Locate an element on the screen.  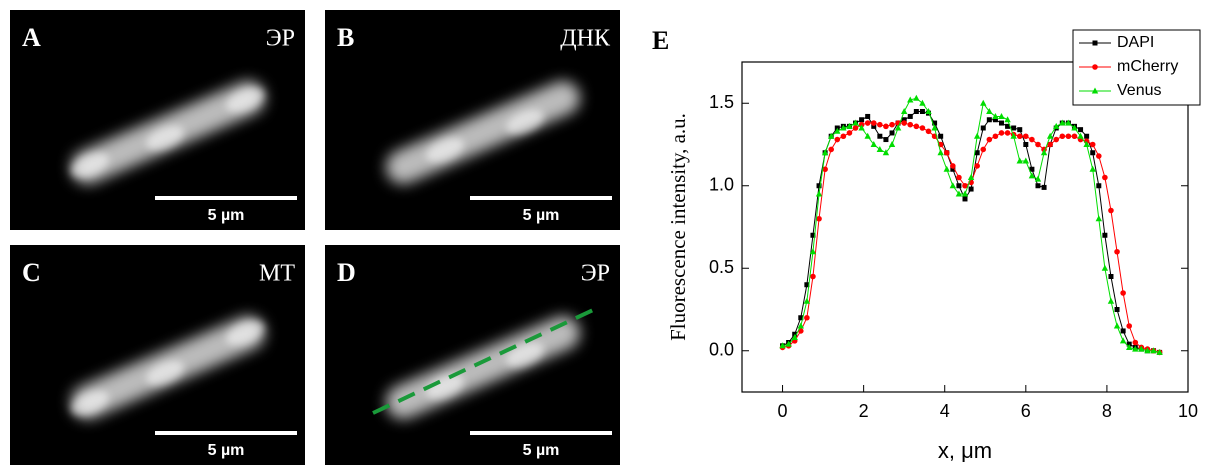
y-axis-label: Fluorescence intensity, a.u. is located at coordinates (678, 227).